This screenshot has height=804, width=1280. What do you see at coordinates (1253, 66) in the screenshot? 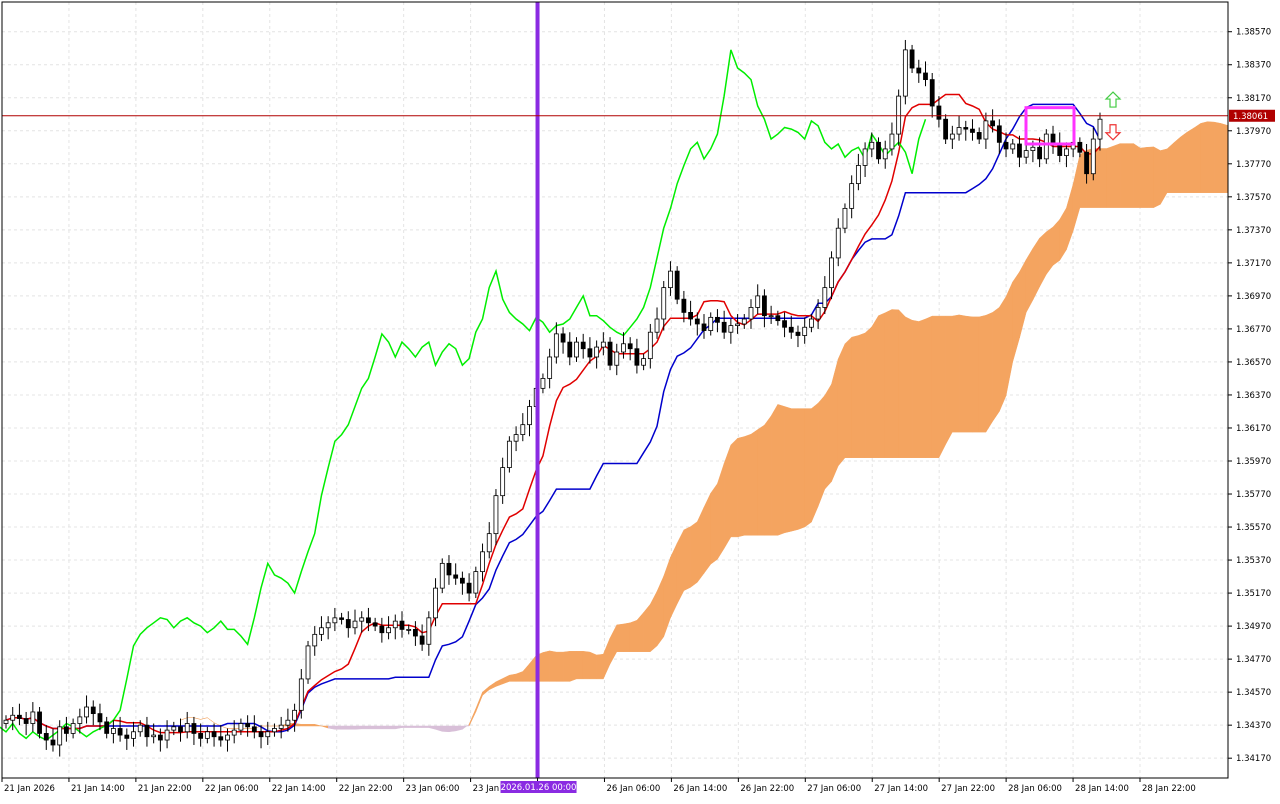
I see `y-tick-label: 1.38370` at bounding box center [1253, 66].